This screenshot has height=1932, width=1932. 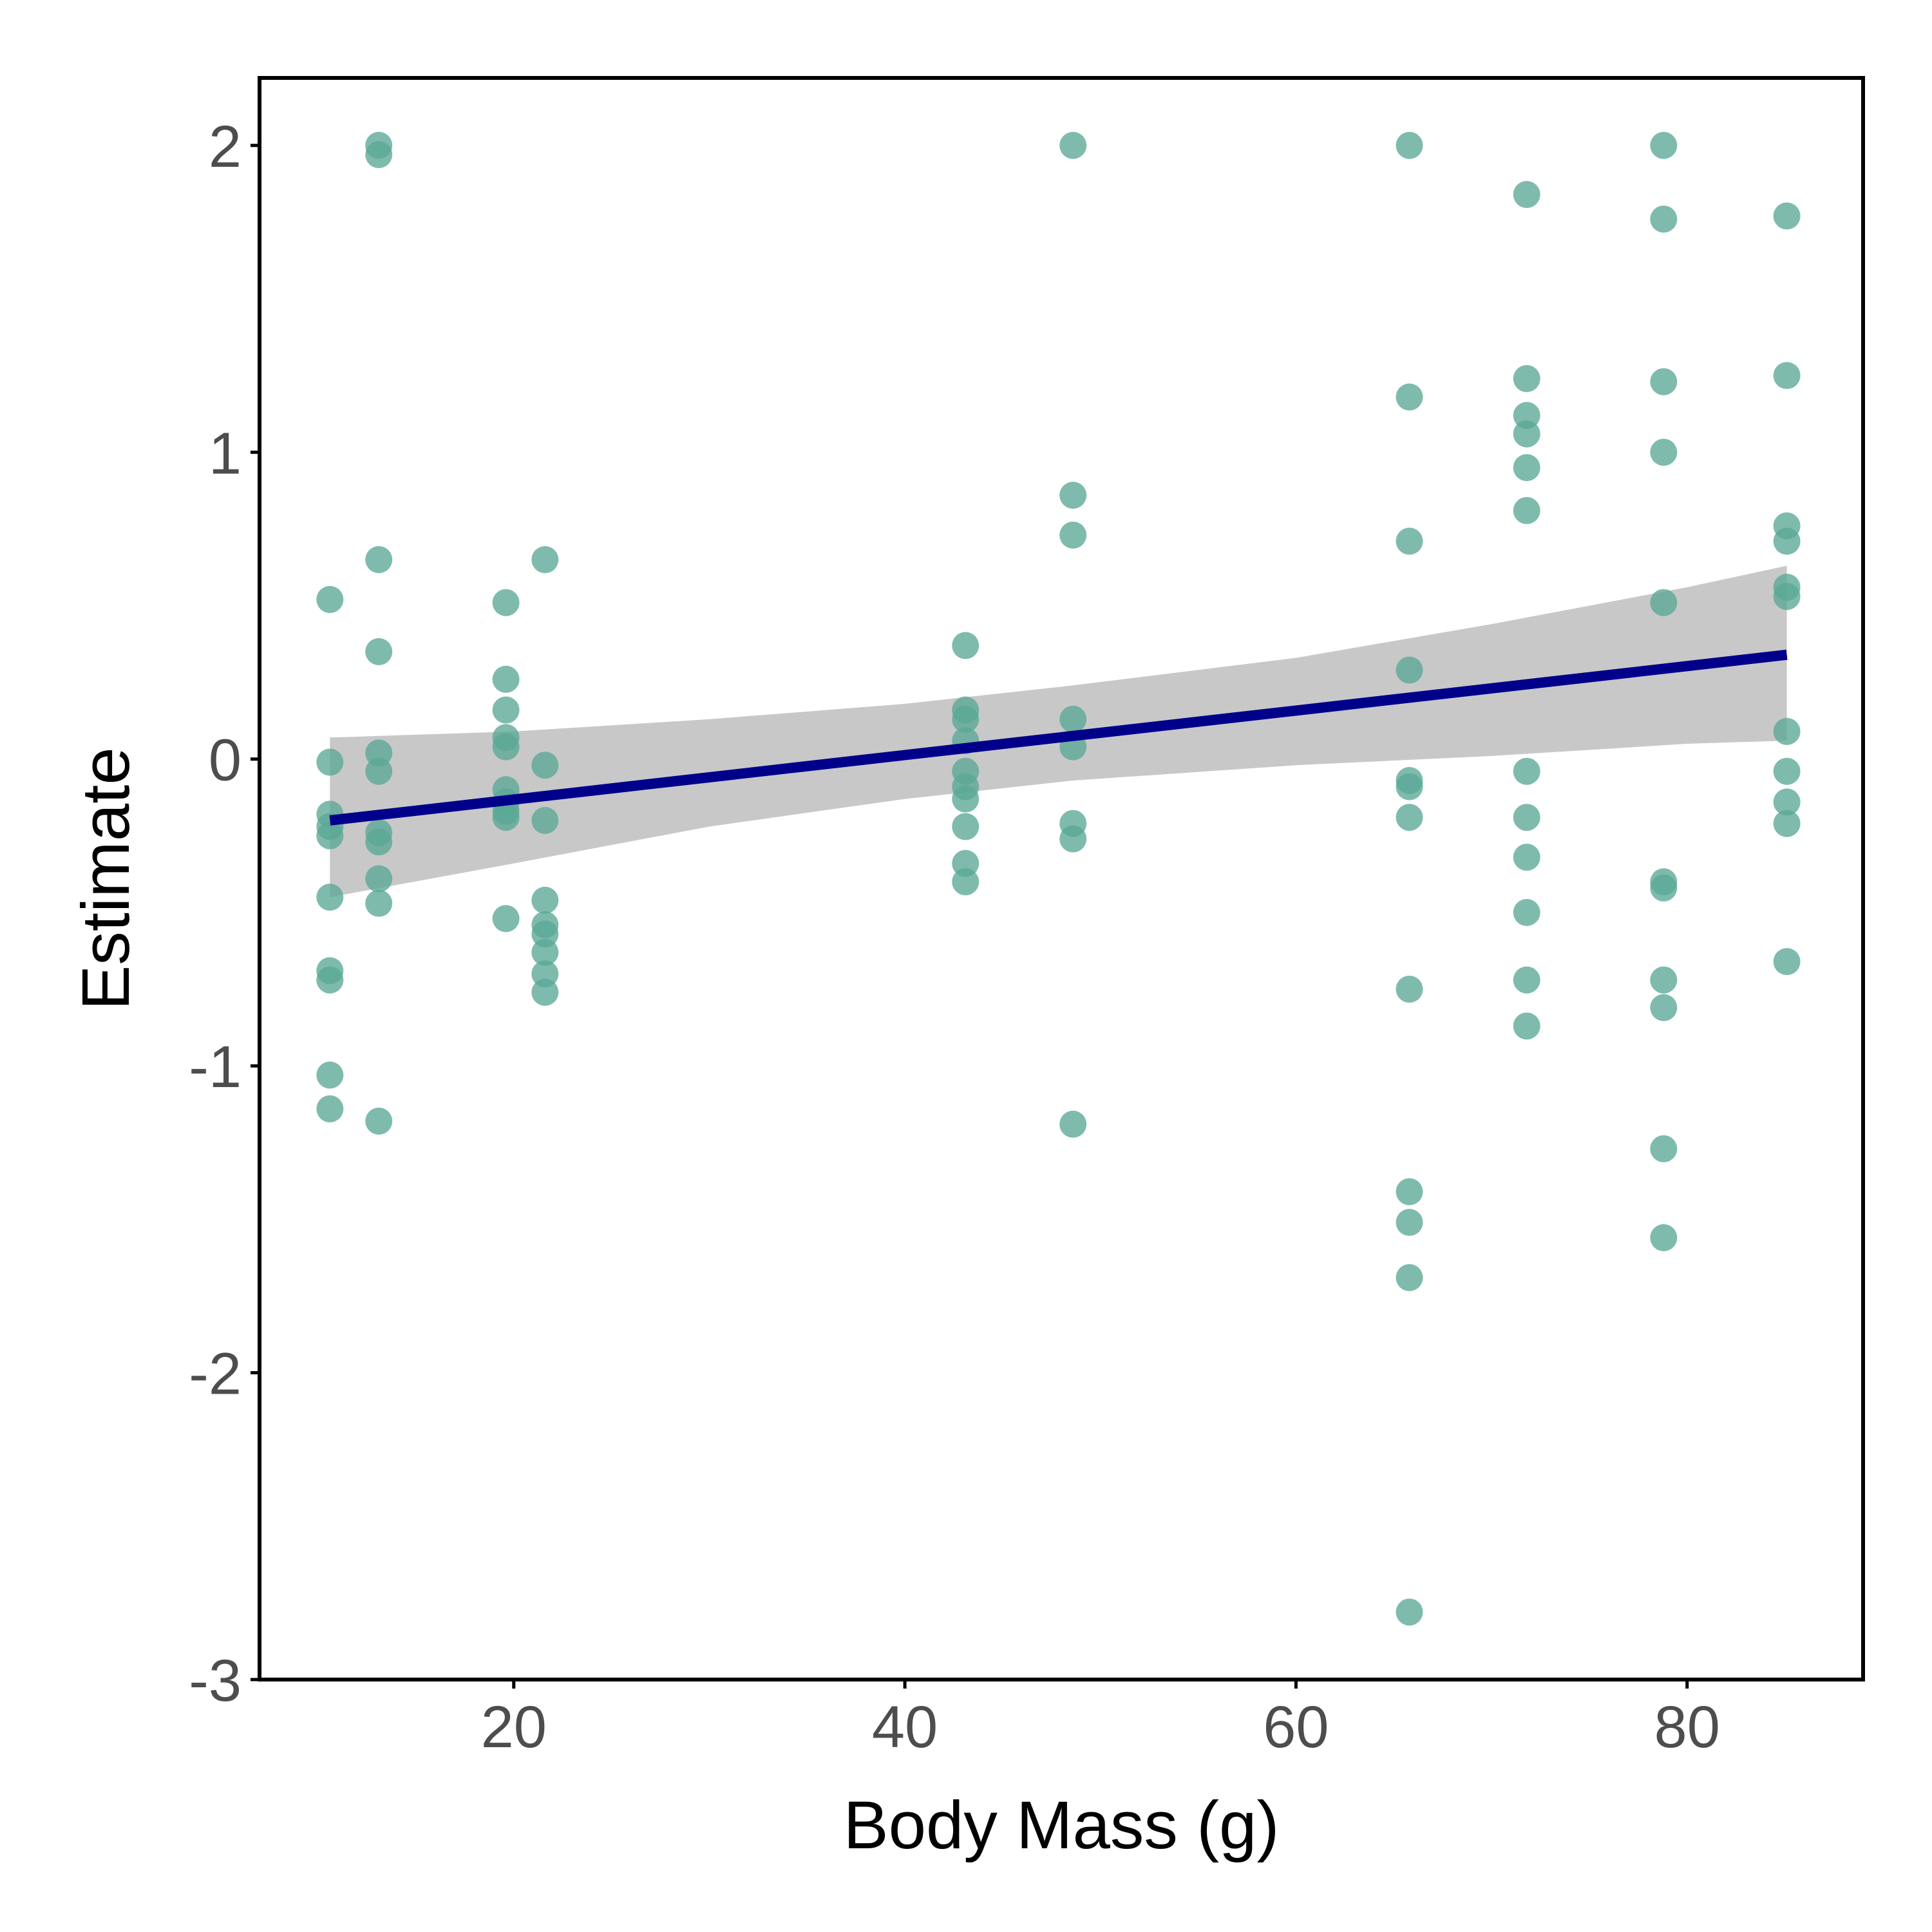 I want to click on fit-line, so click(x=1059, y=738).